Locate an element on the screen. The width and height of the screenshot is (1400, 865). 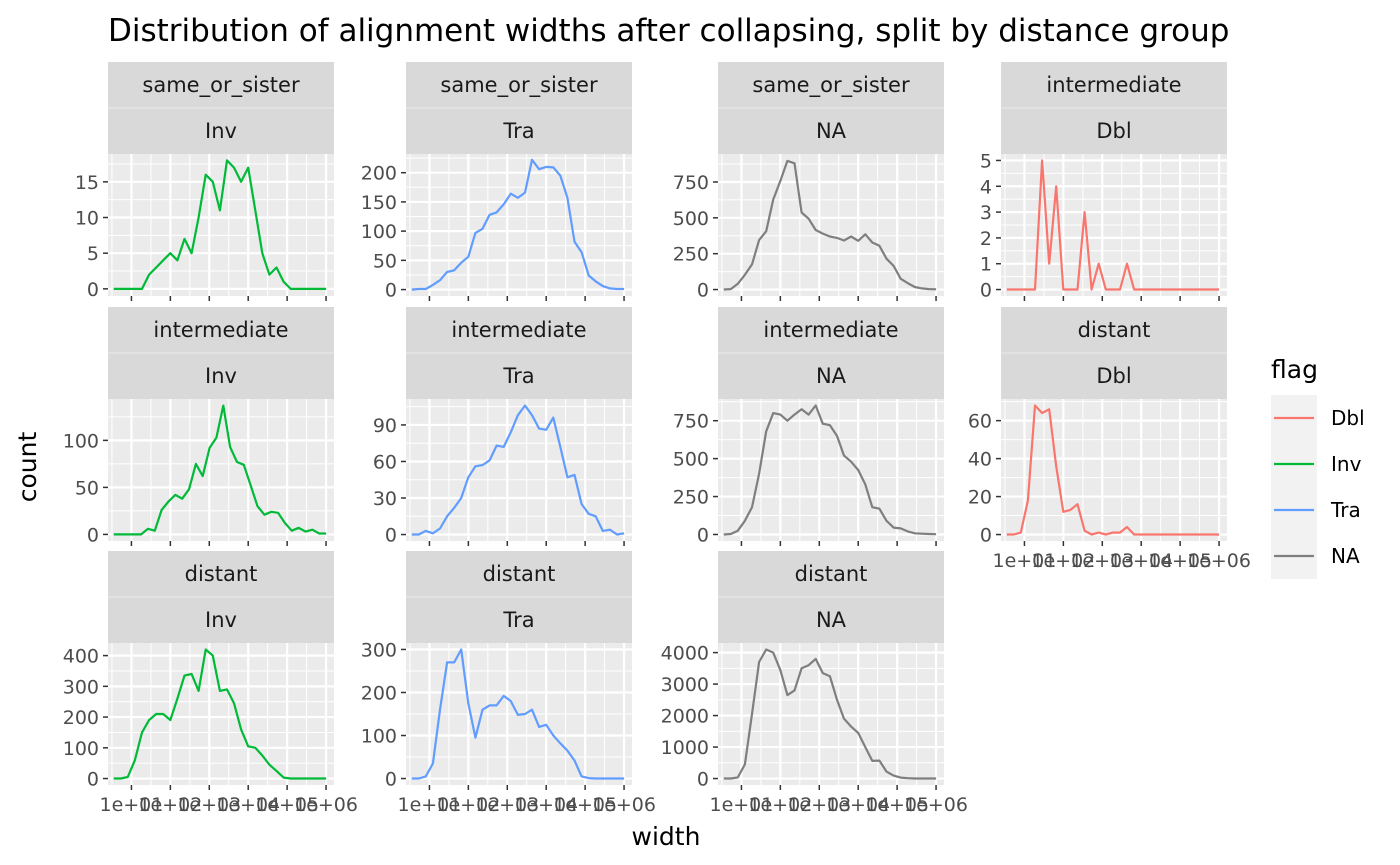
y-tick-label: 1 is located at coordinates (986, 265).